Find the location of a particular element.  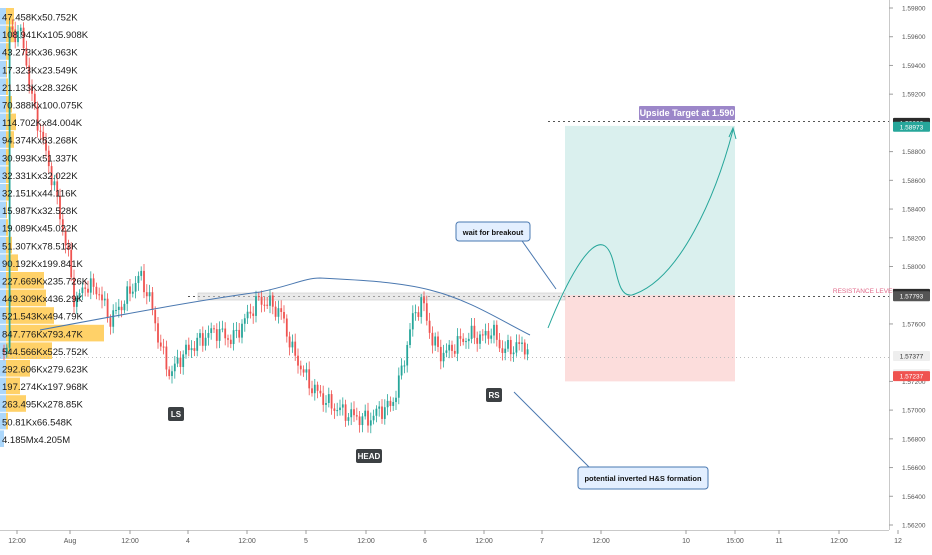

volume-profile-label: 47.458Kx50.752K is located at coordinates (40, 18).